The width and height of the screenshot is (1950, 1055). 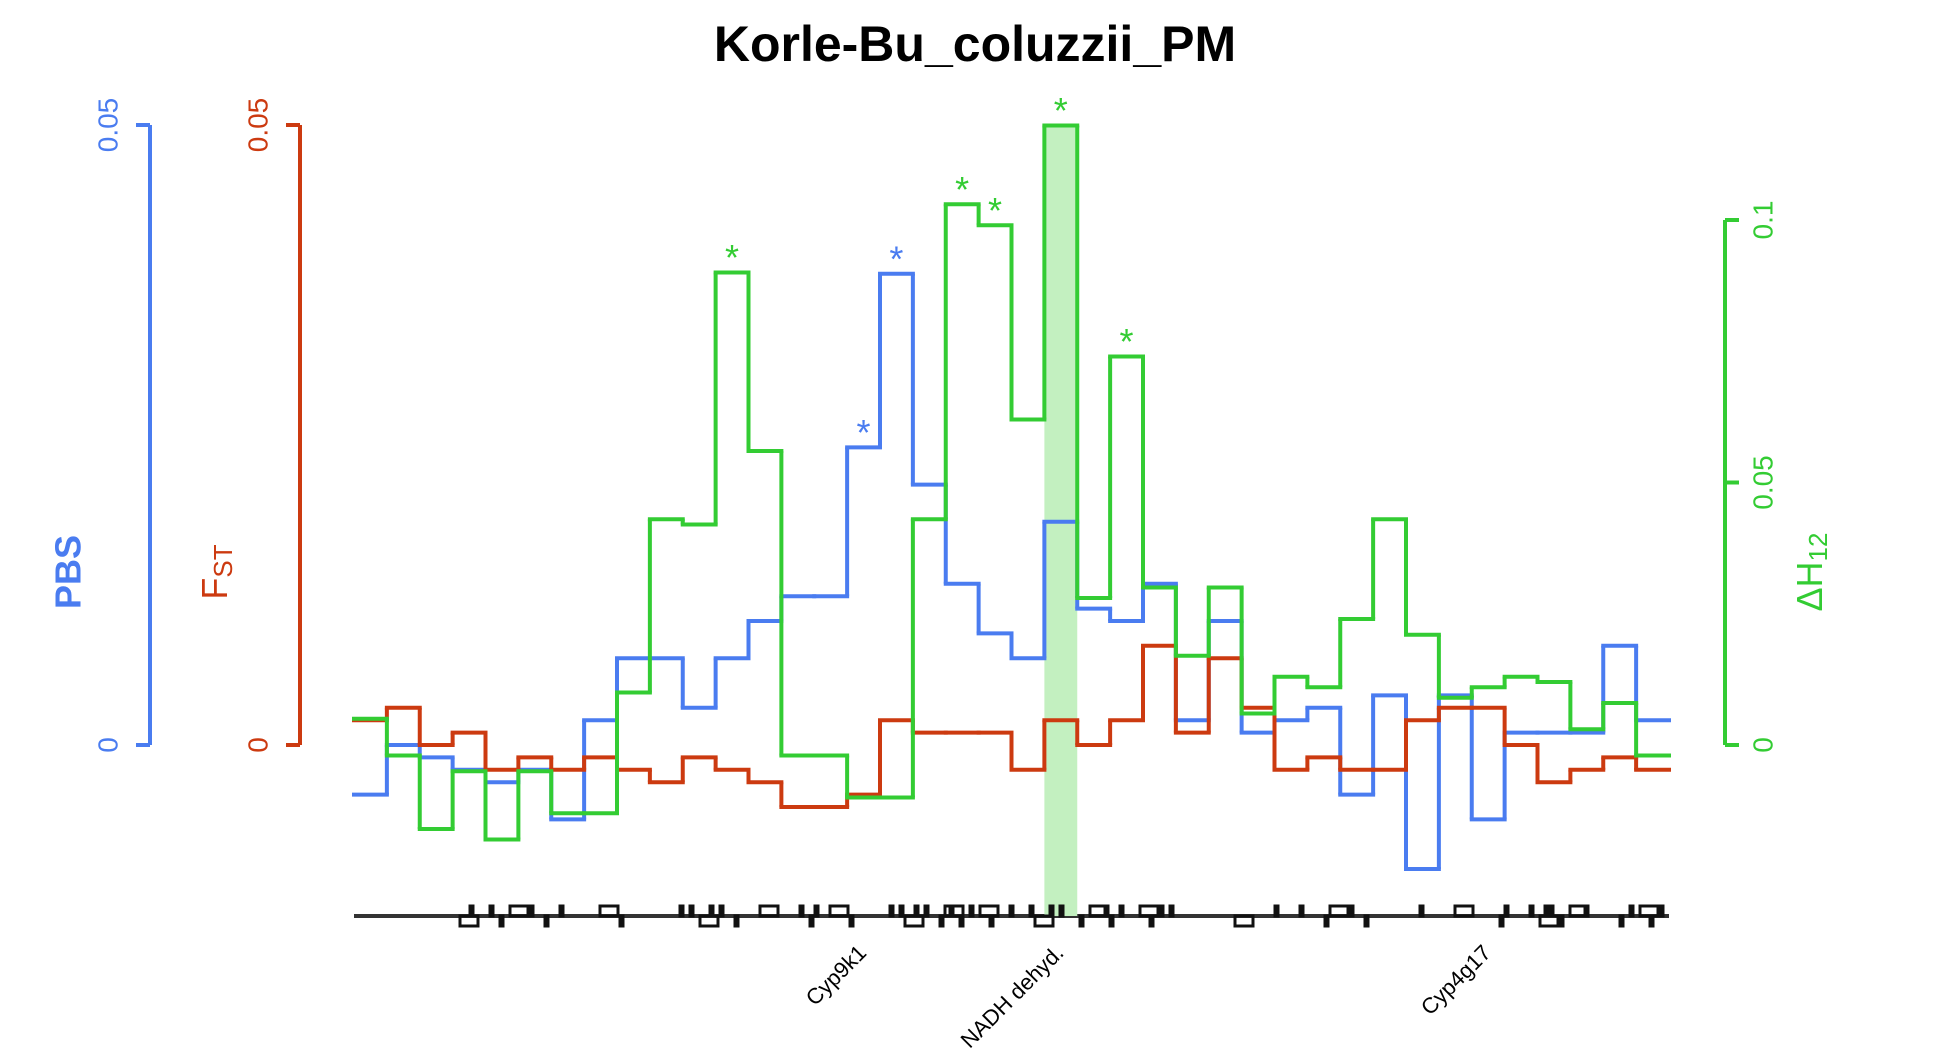 I want to click on y2-axis-label: FST, so click(x=216, y=571).